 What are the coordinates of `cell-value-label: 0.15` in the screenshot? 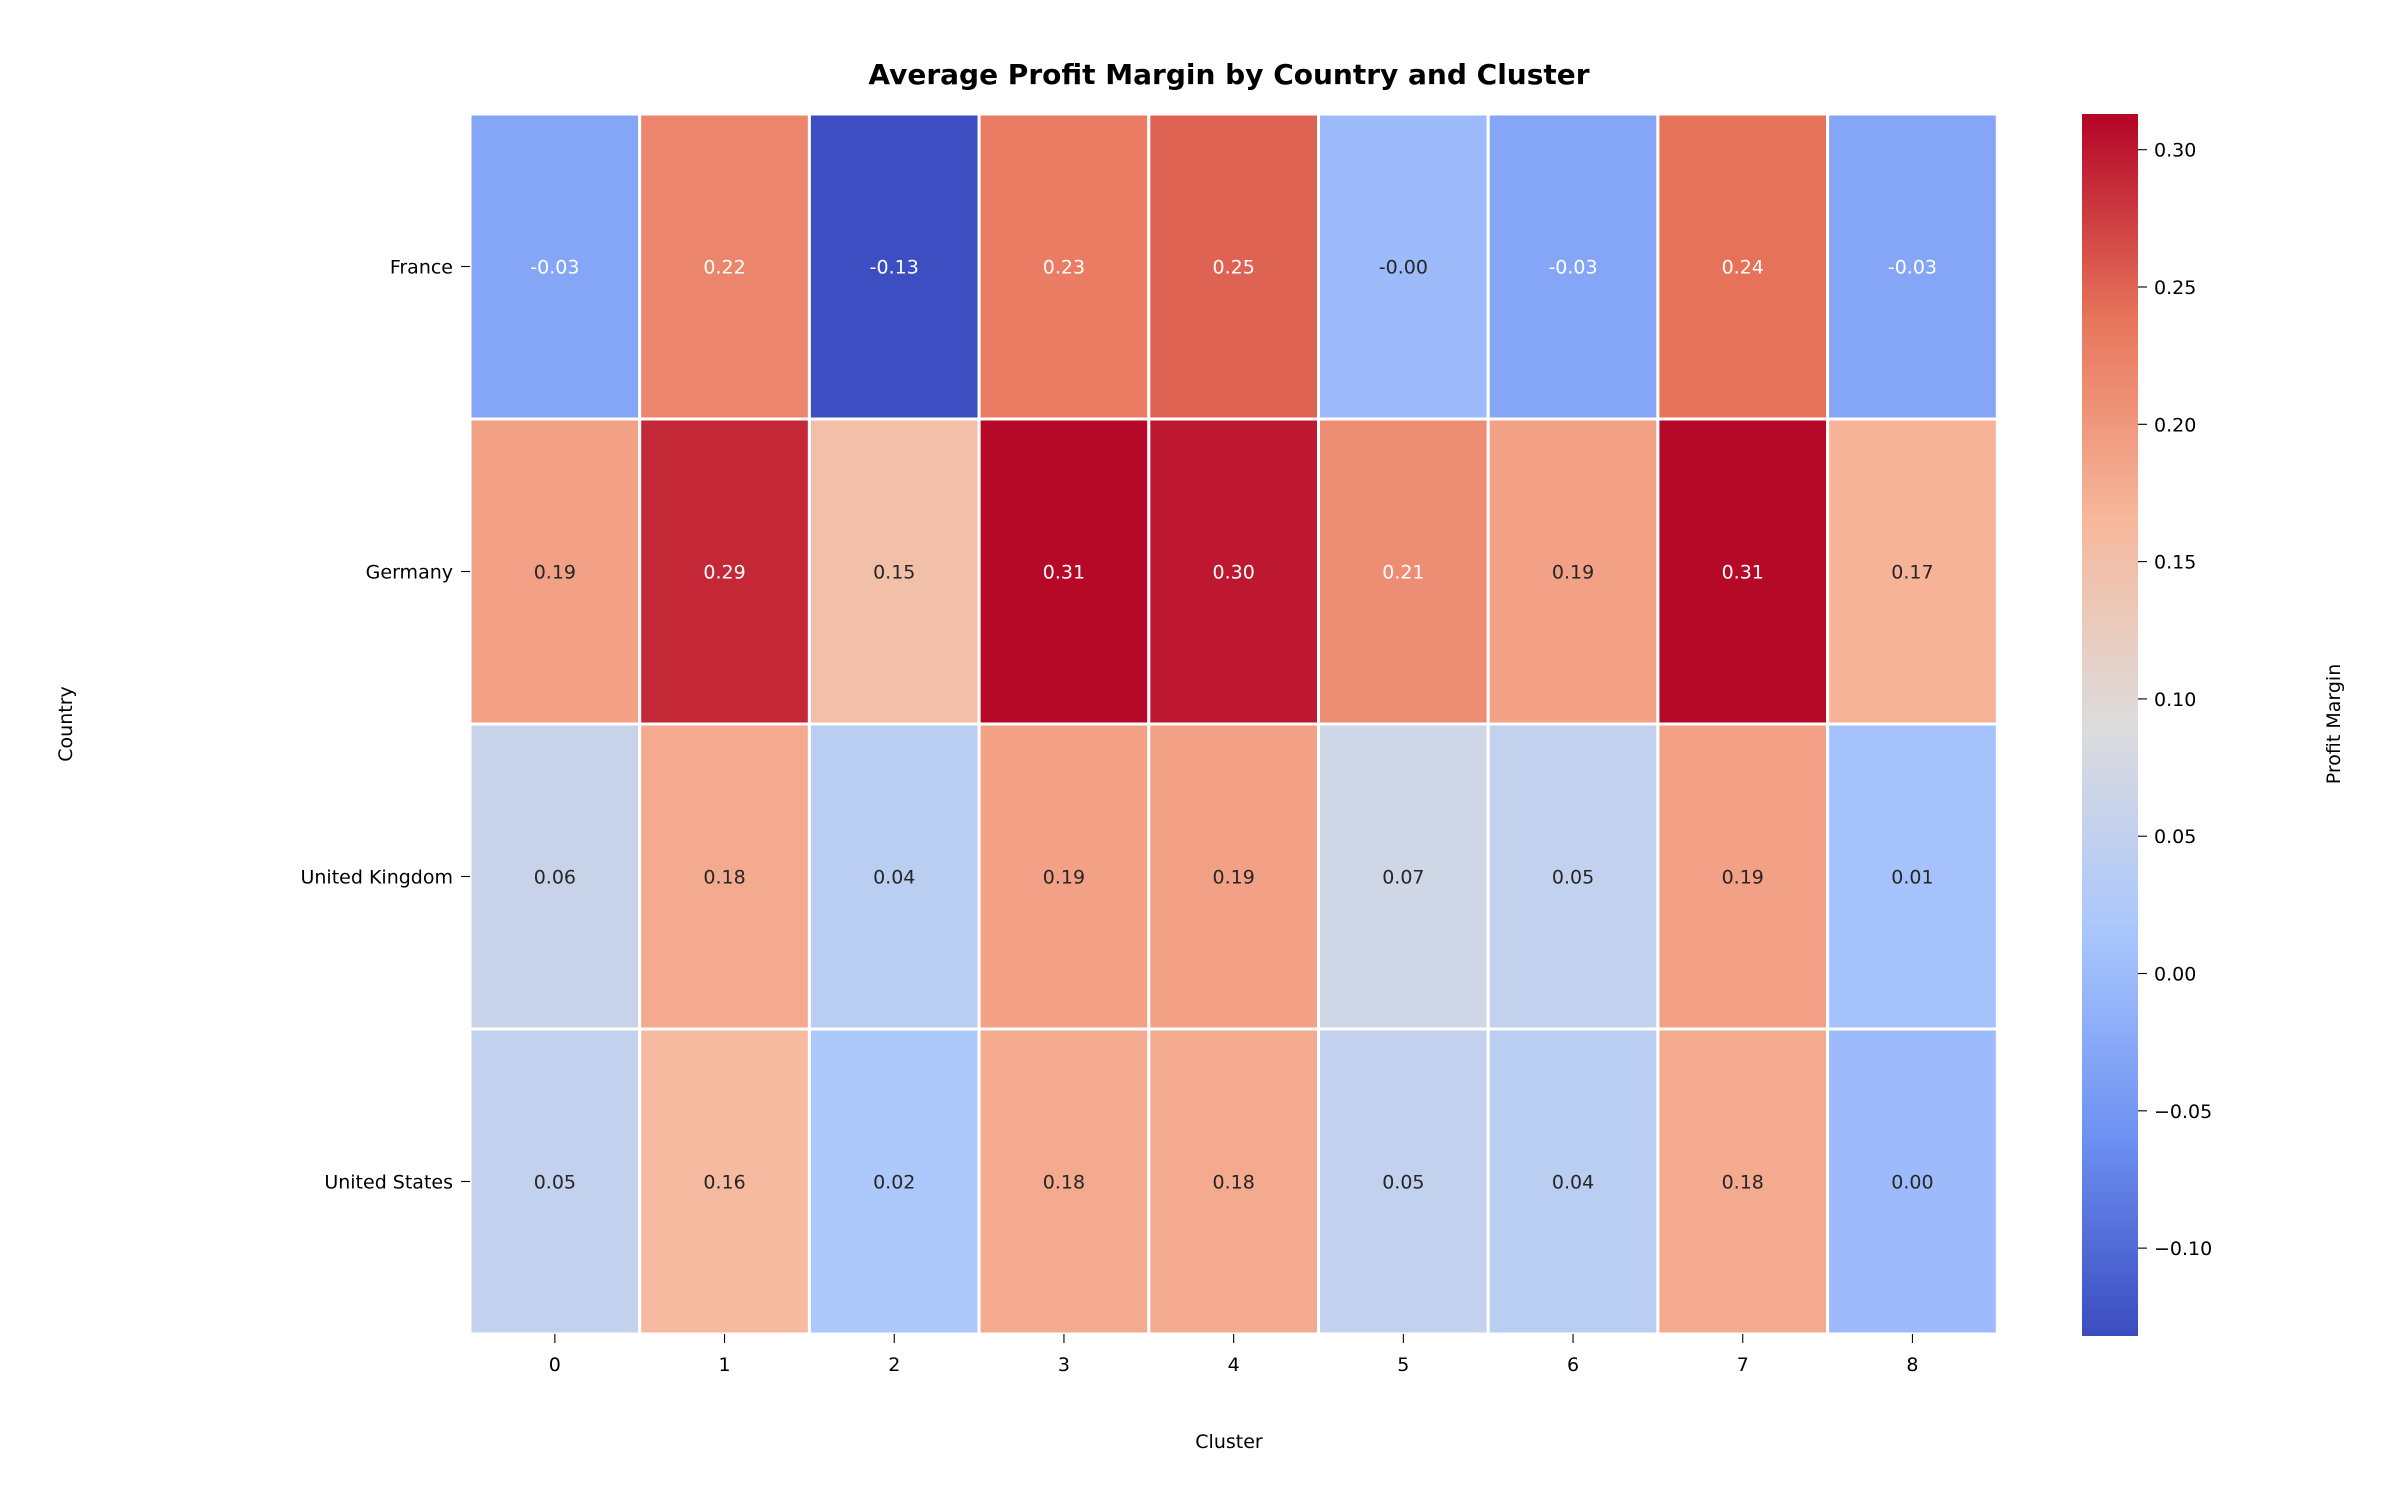 It's located at (894, 573).